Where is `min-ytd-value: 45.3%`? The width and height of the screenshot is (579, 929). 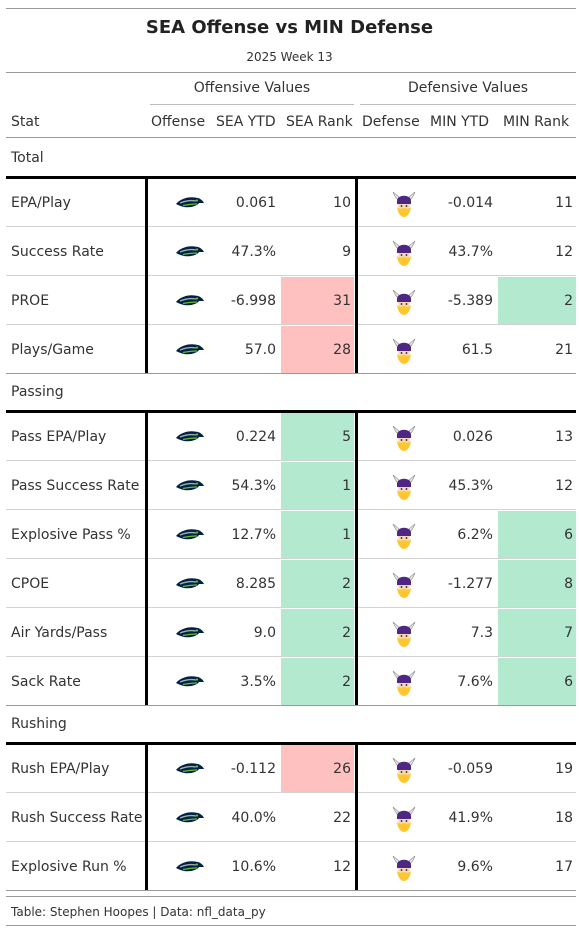 min-ytd-value: 45.3% is located at coordinates (470, 486).